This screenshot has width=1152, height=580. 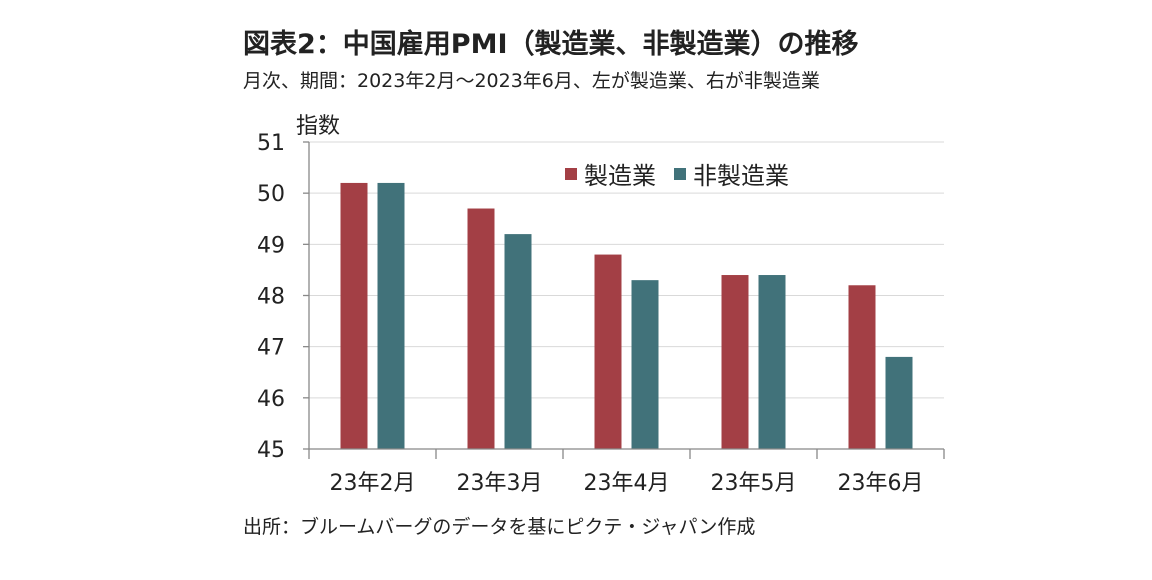 I want to click on y-axis-label: 指数, so click(x=318, y=126).